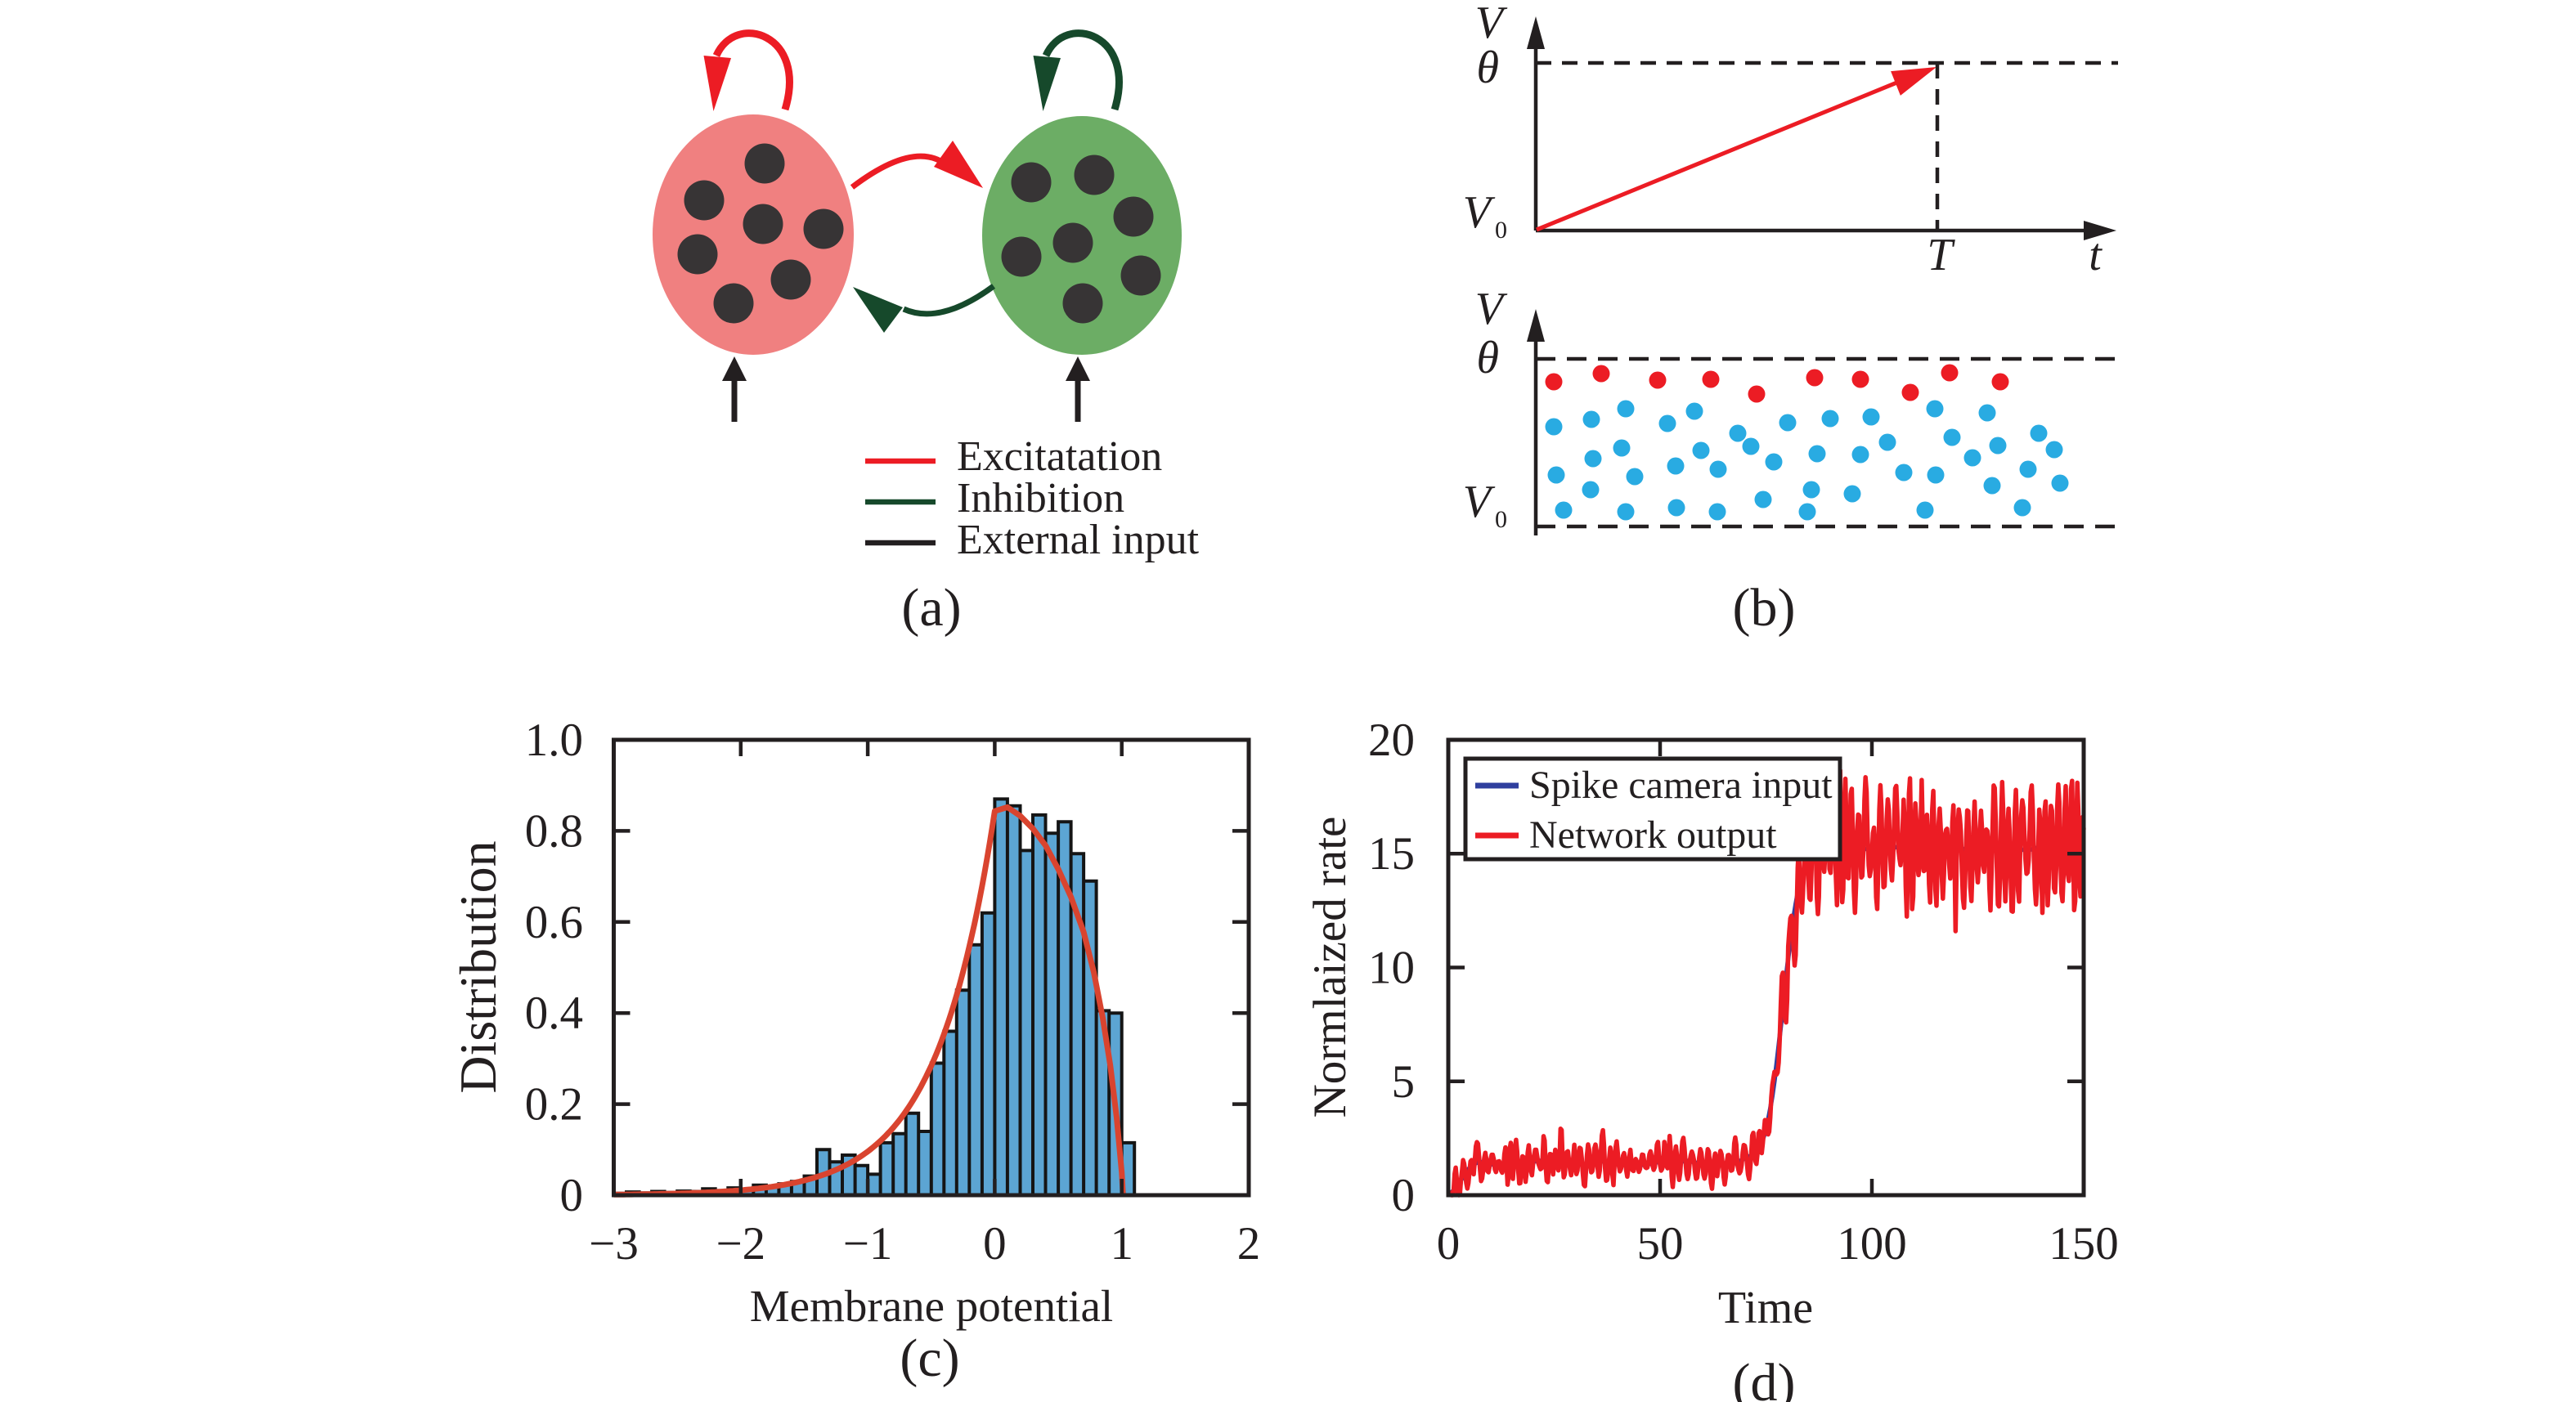 This screenshot has width=2576, height=1402. I want to click on svg-text: Distribution, so click(478, 966).